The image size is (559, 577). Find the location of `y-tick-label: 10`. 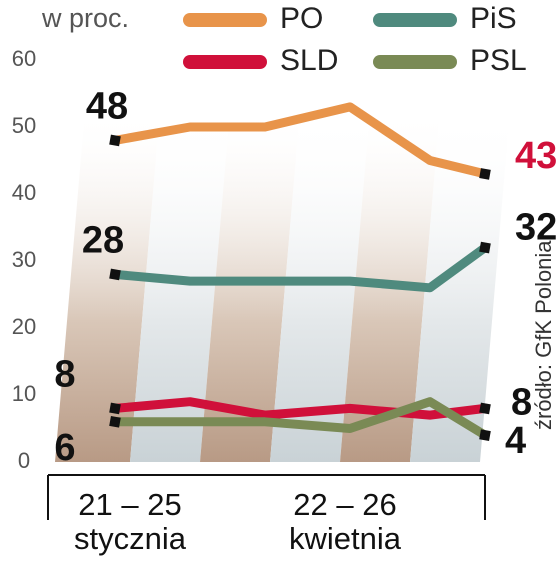

y-tick-label: 10 is located at coordinates (24, 393).